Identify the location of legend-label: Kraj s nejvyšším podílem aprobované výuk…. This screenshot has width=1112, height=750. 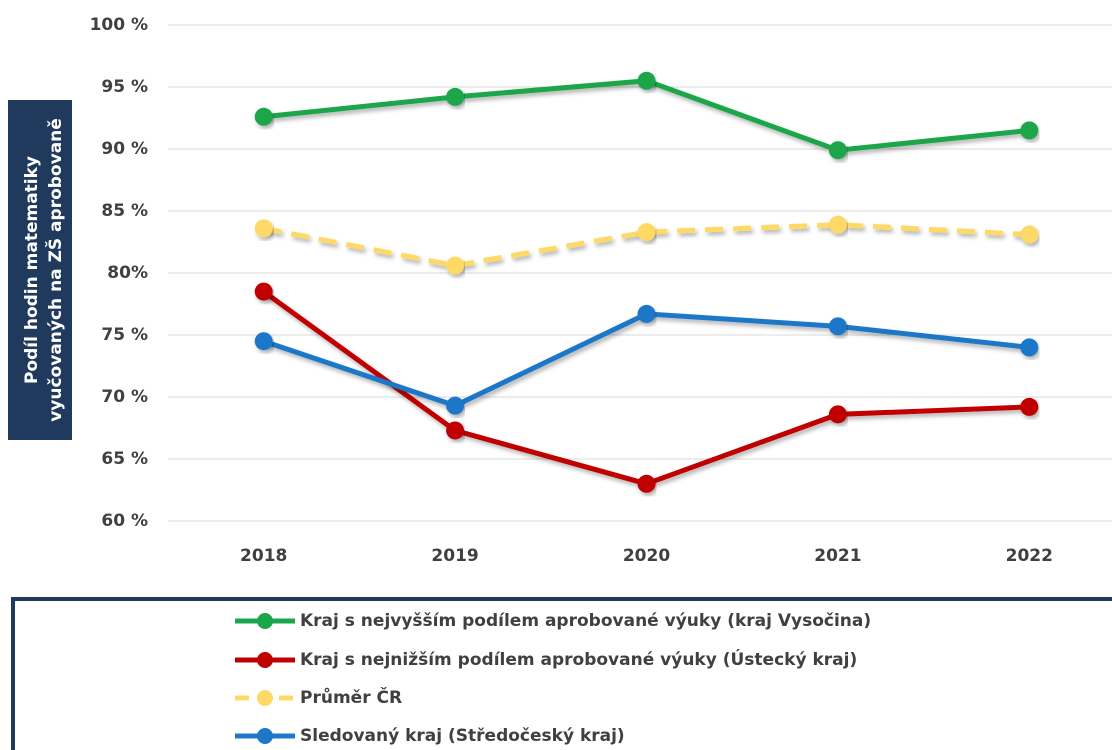
(585, 621).